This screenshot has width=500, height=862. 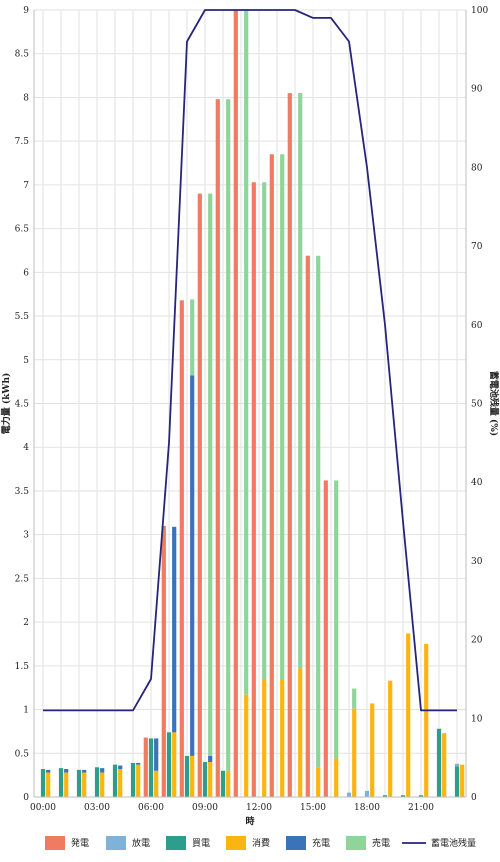 I want to click on y-left-tick-label: 8.5, so click(x=22, y=55).